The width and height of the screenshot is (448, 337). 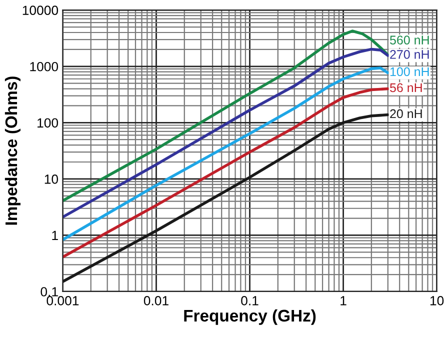 I want to click on y-tick-label: 100, so click(x=48, y=123).